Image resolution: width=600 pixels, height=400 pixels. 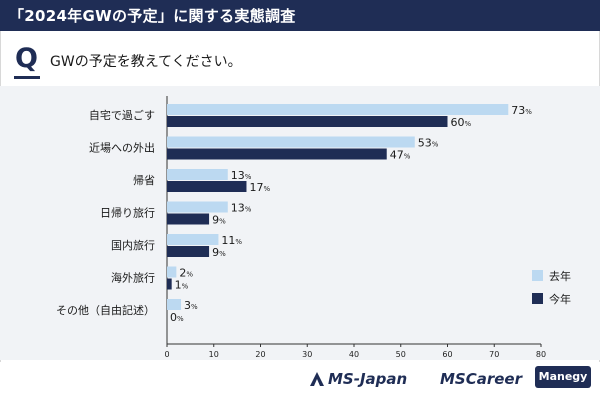 I want to click on data-label-value: 1, so click(x=178, y=285).